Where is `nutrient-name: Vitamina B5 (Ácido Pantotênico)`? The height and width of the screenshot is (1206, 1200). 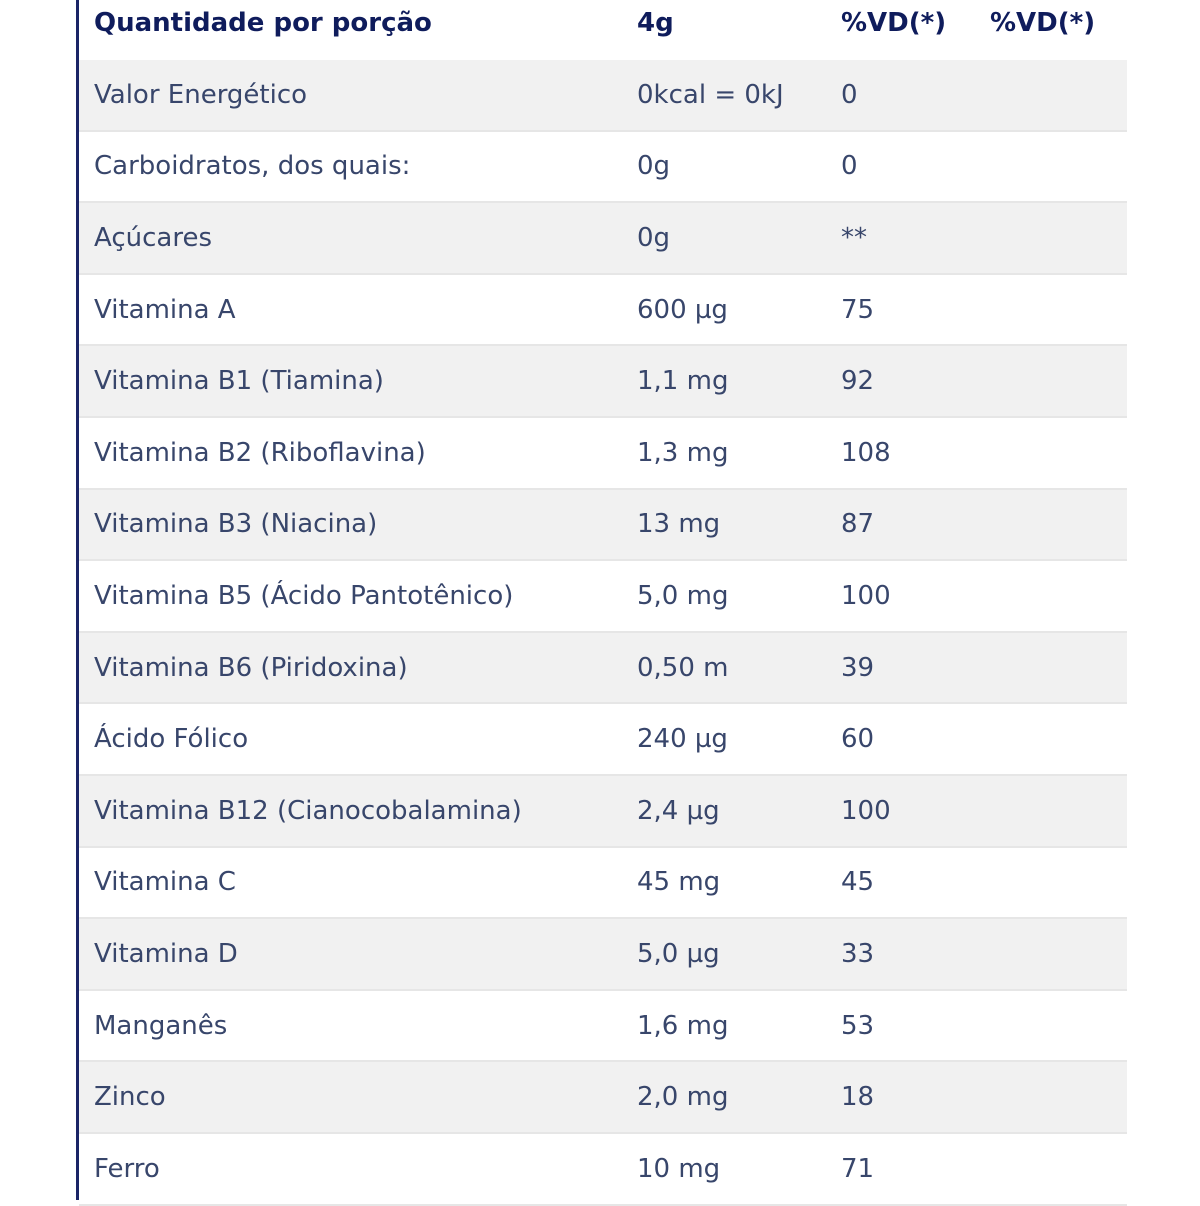
nutrient-name: Vitamina B5 (Ácido Pantotênico) is located at coordinates (304, 595).